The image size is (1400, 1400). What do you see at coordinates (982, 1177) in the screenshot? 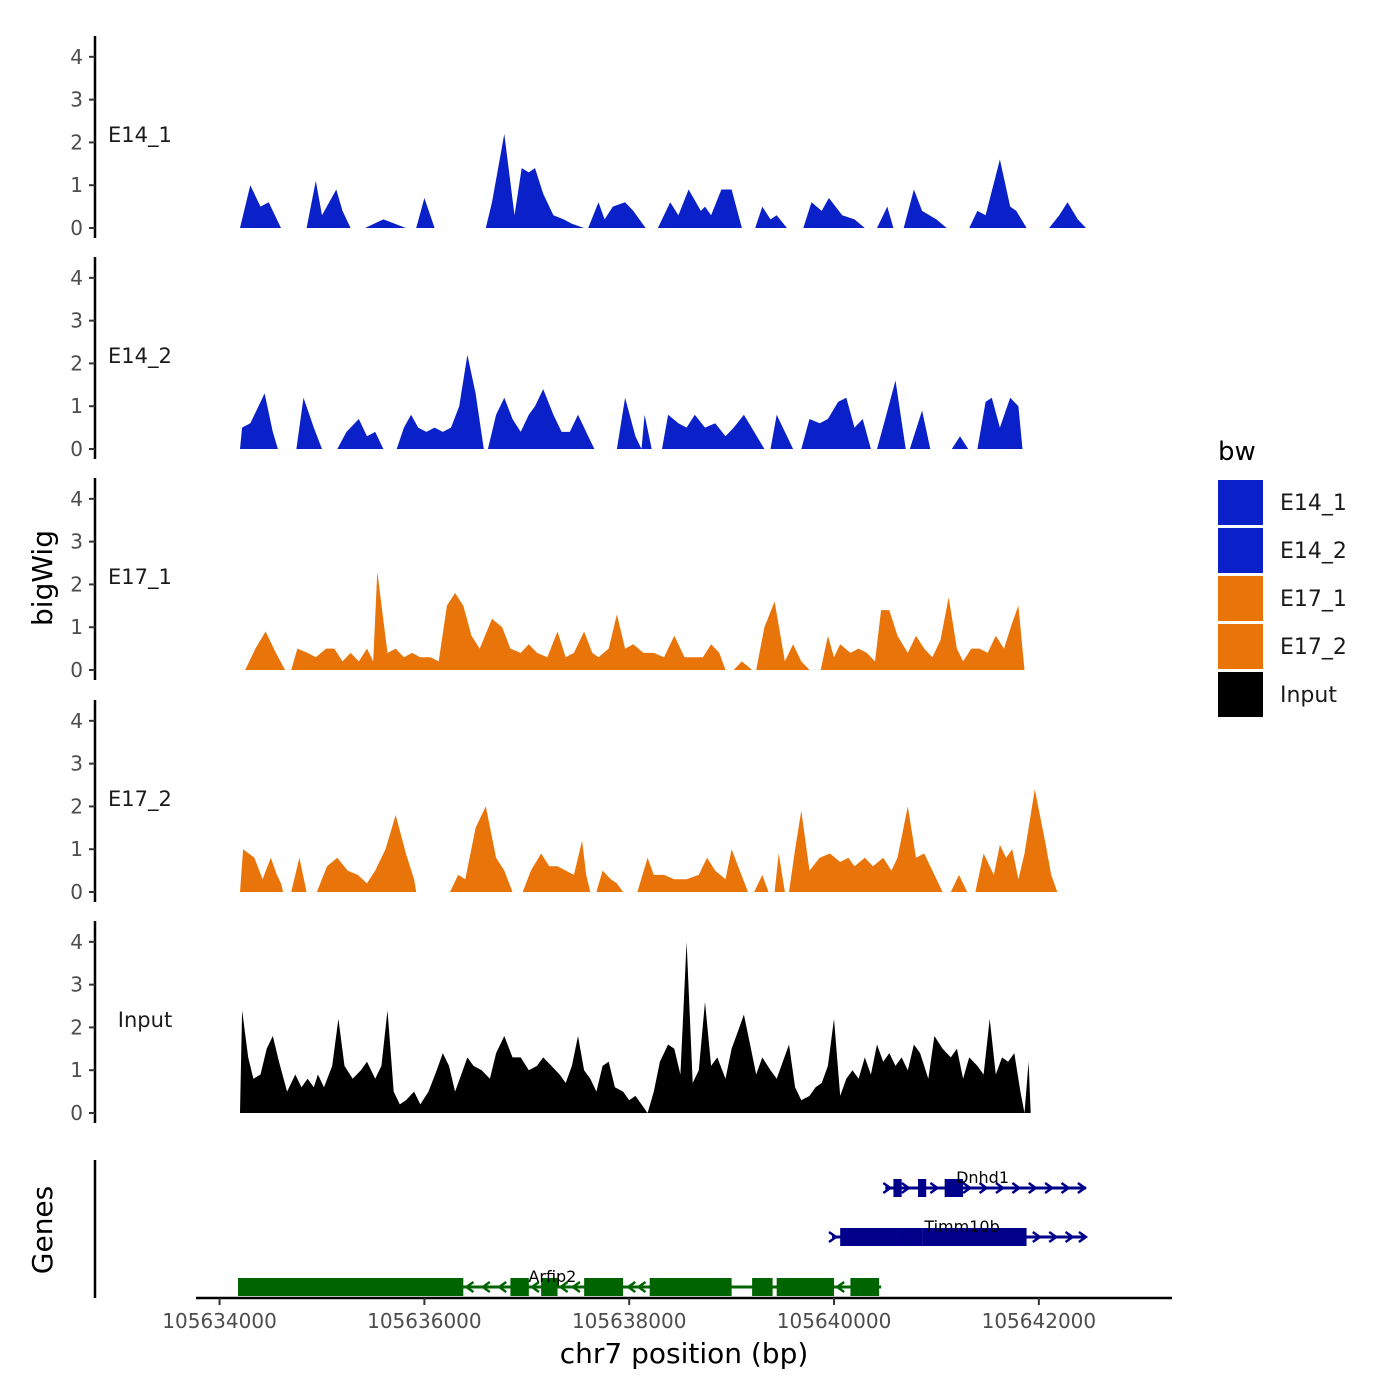
I see `gene-label: Dnhd1` at bounding box center [982, 1177].